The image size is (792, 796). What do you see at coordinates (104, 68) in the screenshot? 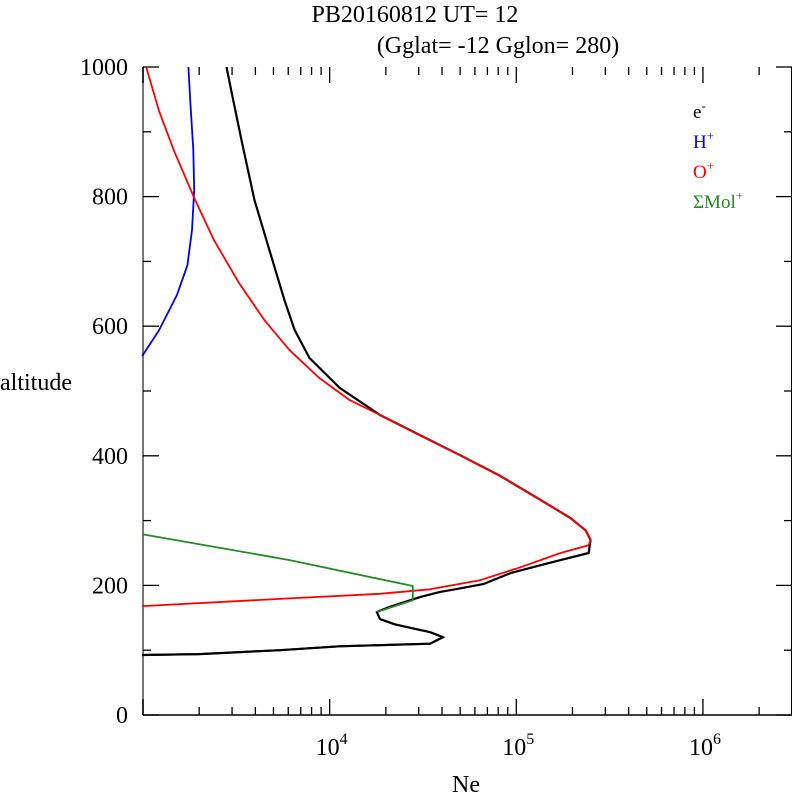
I see `y-tick-label: 1000` at bounding box center [104, 68].